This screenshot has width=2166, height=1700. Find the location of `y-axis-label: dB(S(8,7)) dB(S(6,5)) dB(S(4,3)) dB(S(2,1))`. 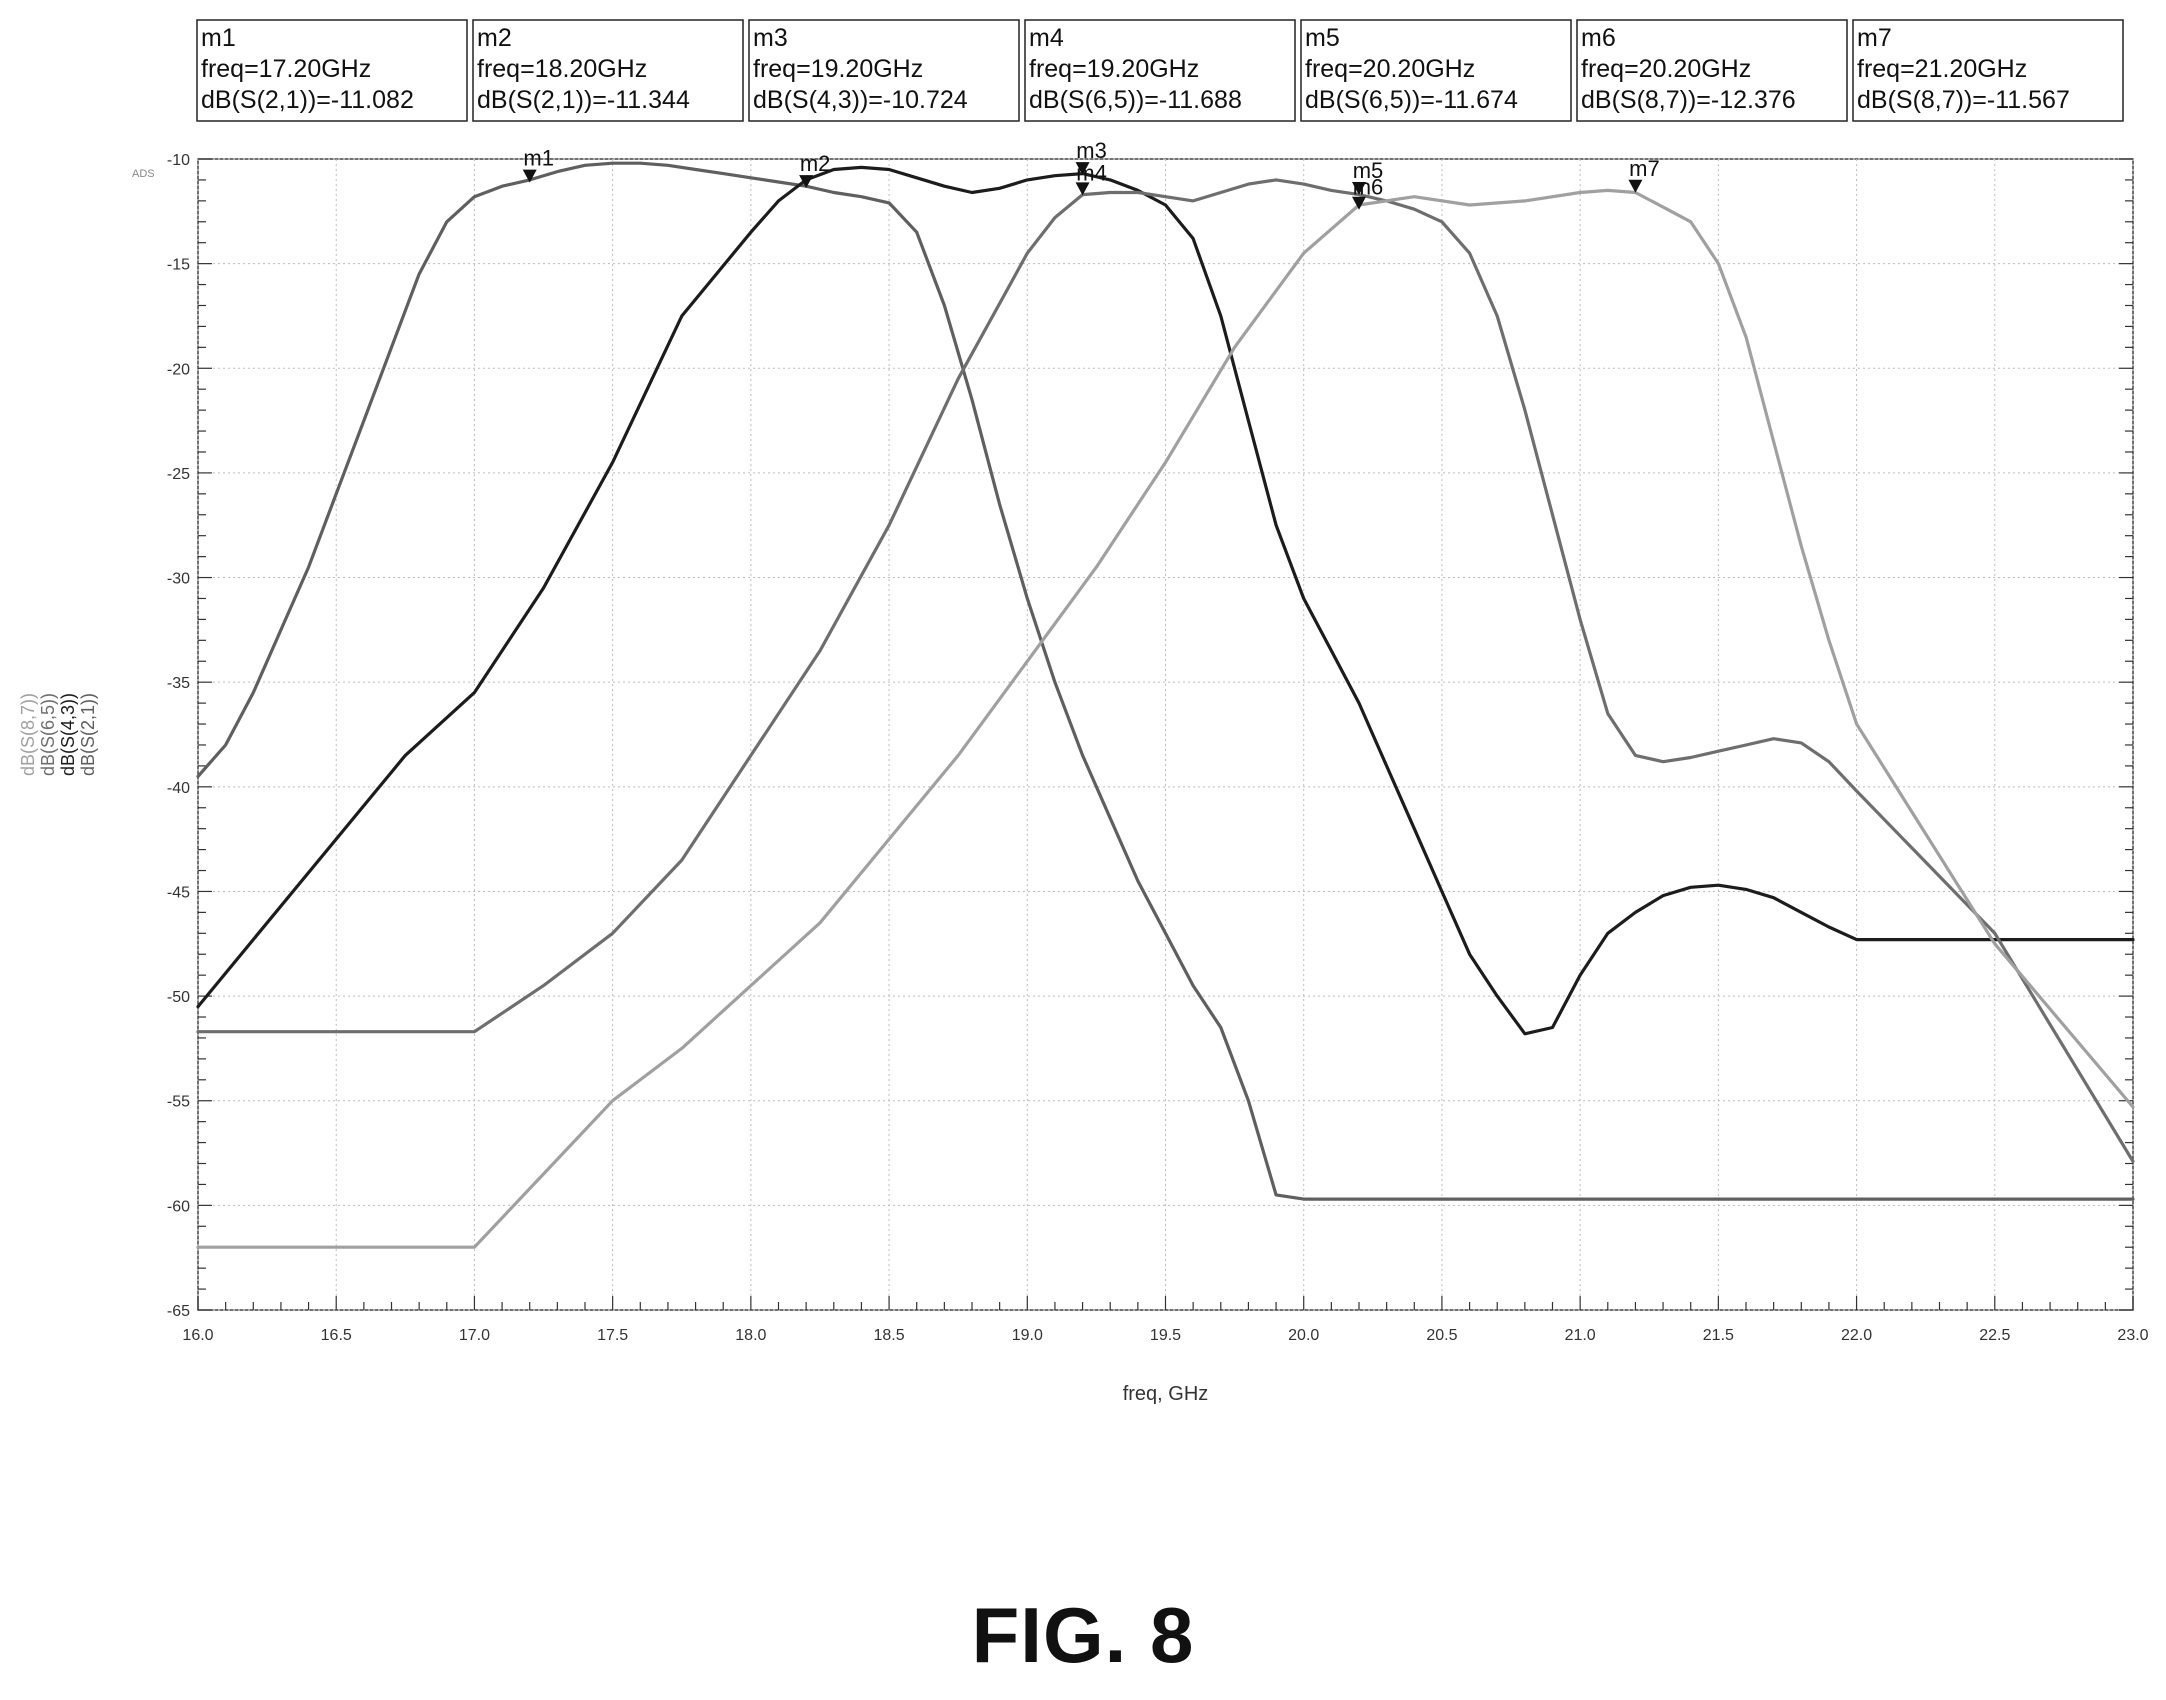

y-axis-label: dB(S(8,7)) dB(S(6,5)) dB(S(4,3)) dB(S(2,1)) is located at coordinates (58, 734).